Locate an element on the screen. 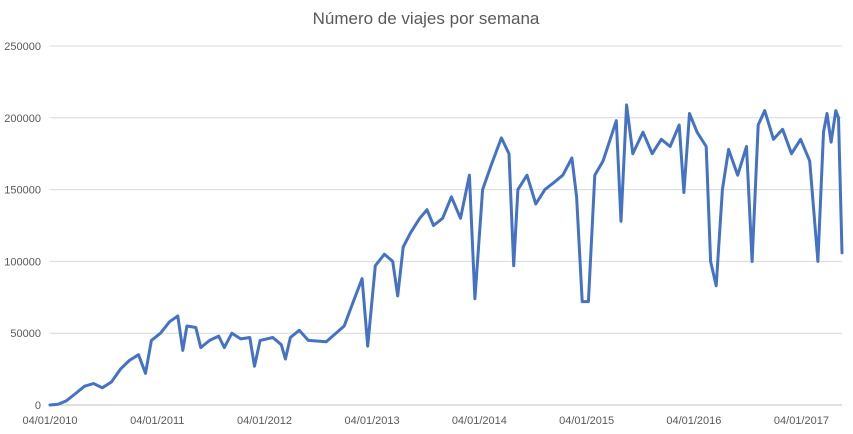  y-tick-label: 250000 is located at coordinates (22, 47).